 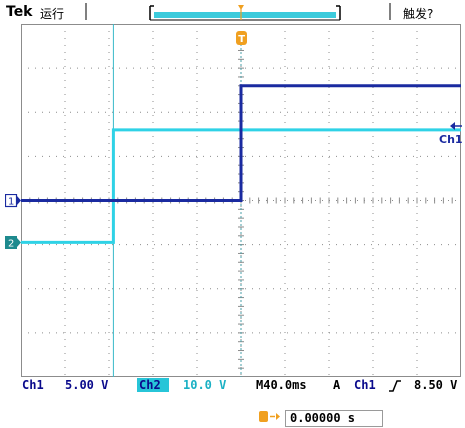 I want to click on svg-text: 1, so click(x=11, y=202).